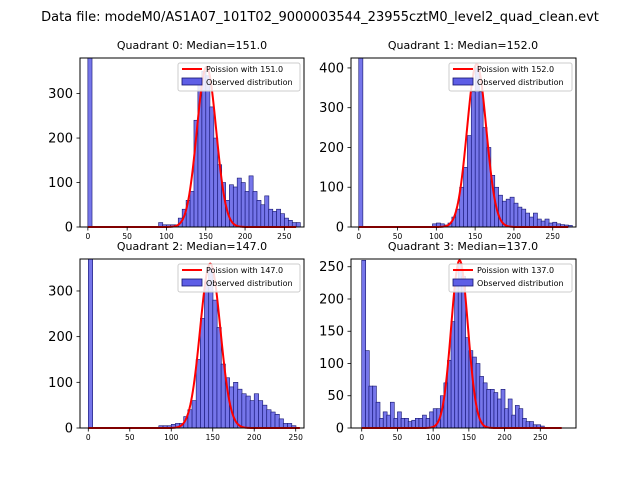 This screenshot has width=640, height=480. What do you see at coordinates (463, 343) in the screenshot?
I see `quadrant-3-frame` at bounding box center [463, 343].